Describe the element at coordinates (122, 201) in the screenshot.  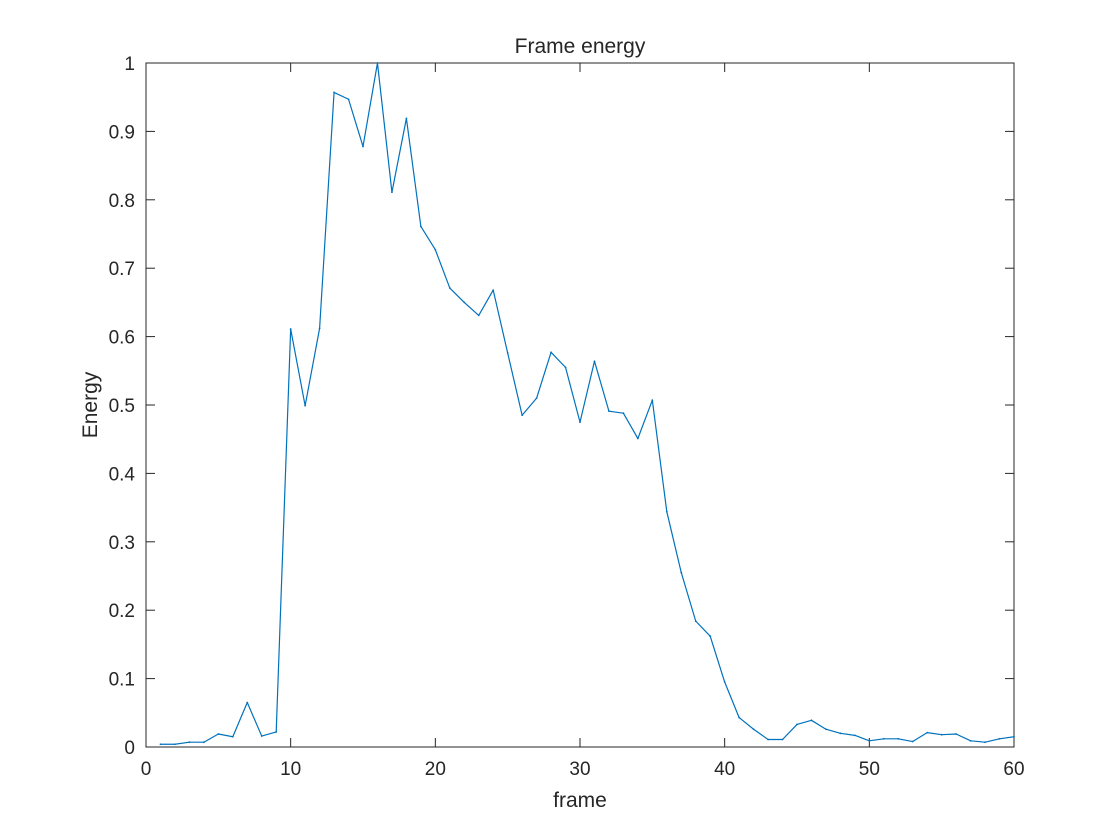
I see `y-tick-label: 0.8` at that location.